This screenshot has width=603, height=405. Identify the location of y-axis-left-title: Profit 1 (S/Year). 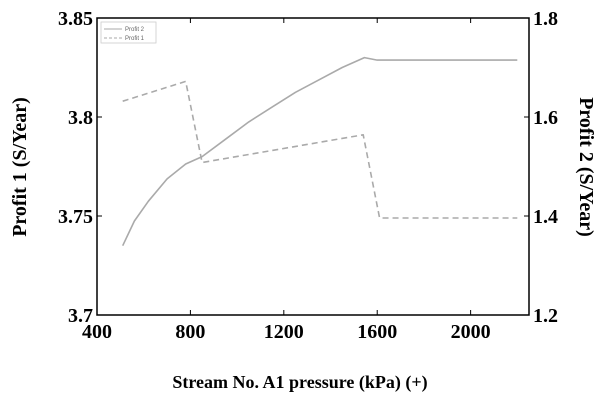
(20, 167).